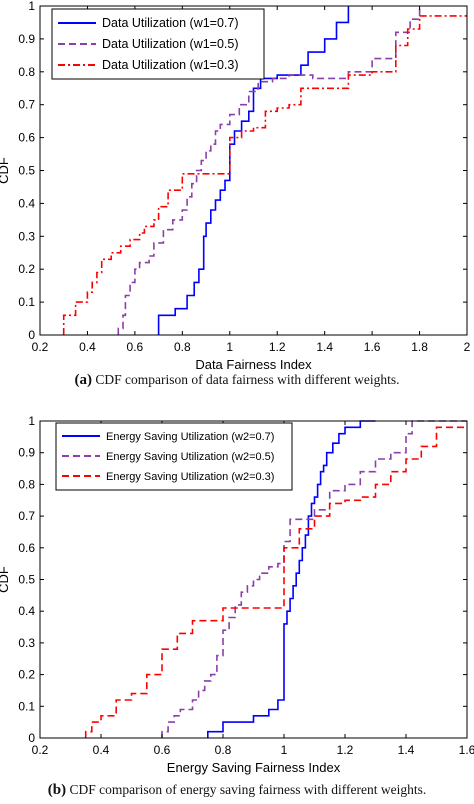 The width and height of the screenshot is (474, 804). What do you see at coordinates (419, 347) in the screenshot?
I see `x-tick-label: 1.8` at bounding box center [419, 347].